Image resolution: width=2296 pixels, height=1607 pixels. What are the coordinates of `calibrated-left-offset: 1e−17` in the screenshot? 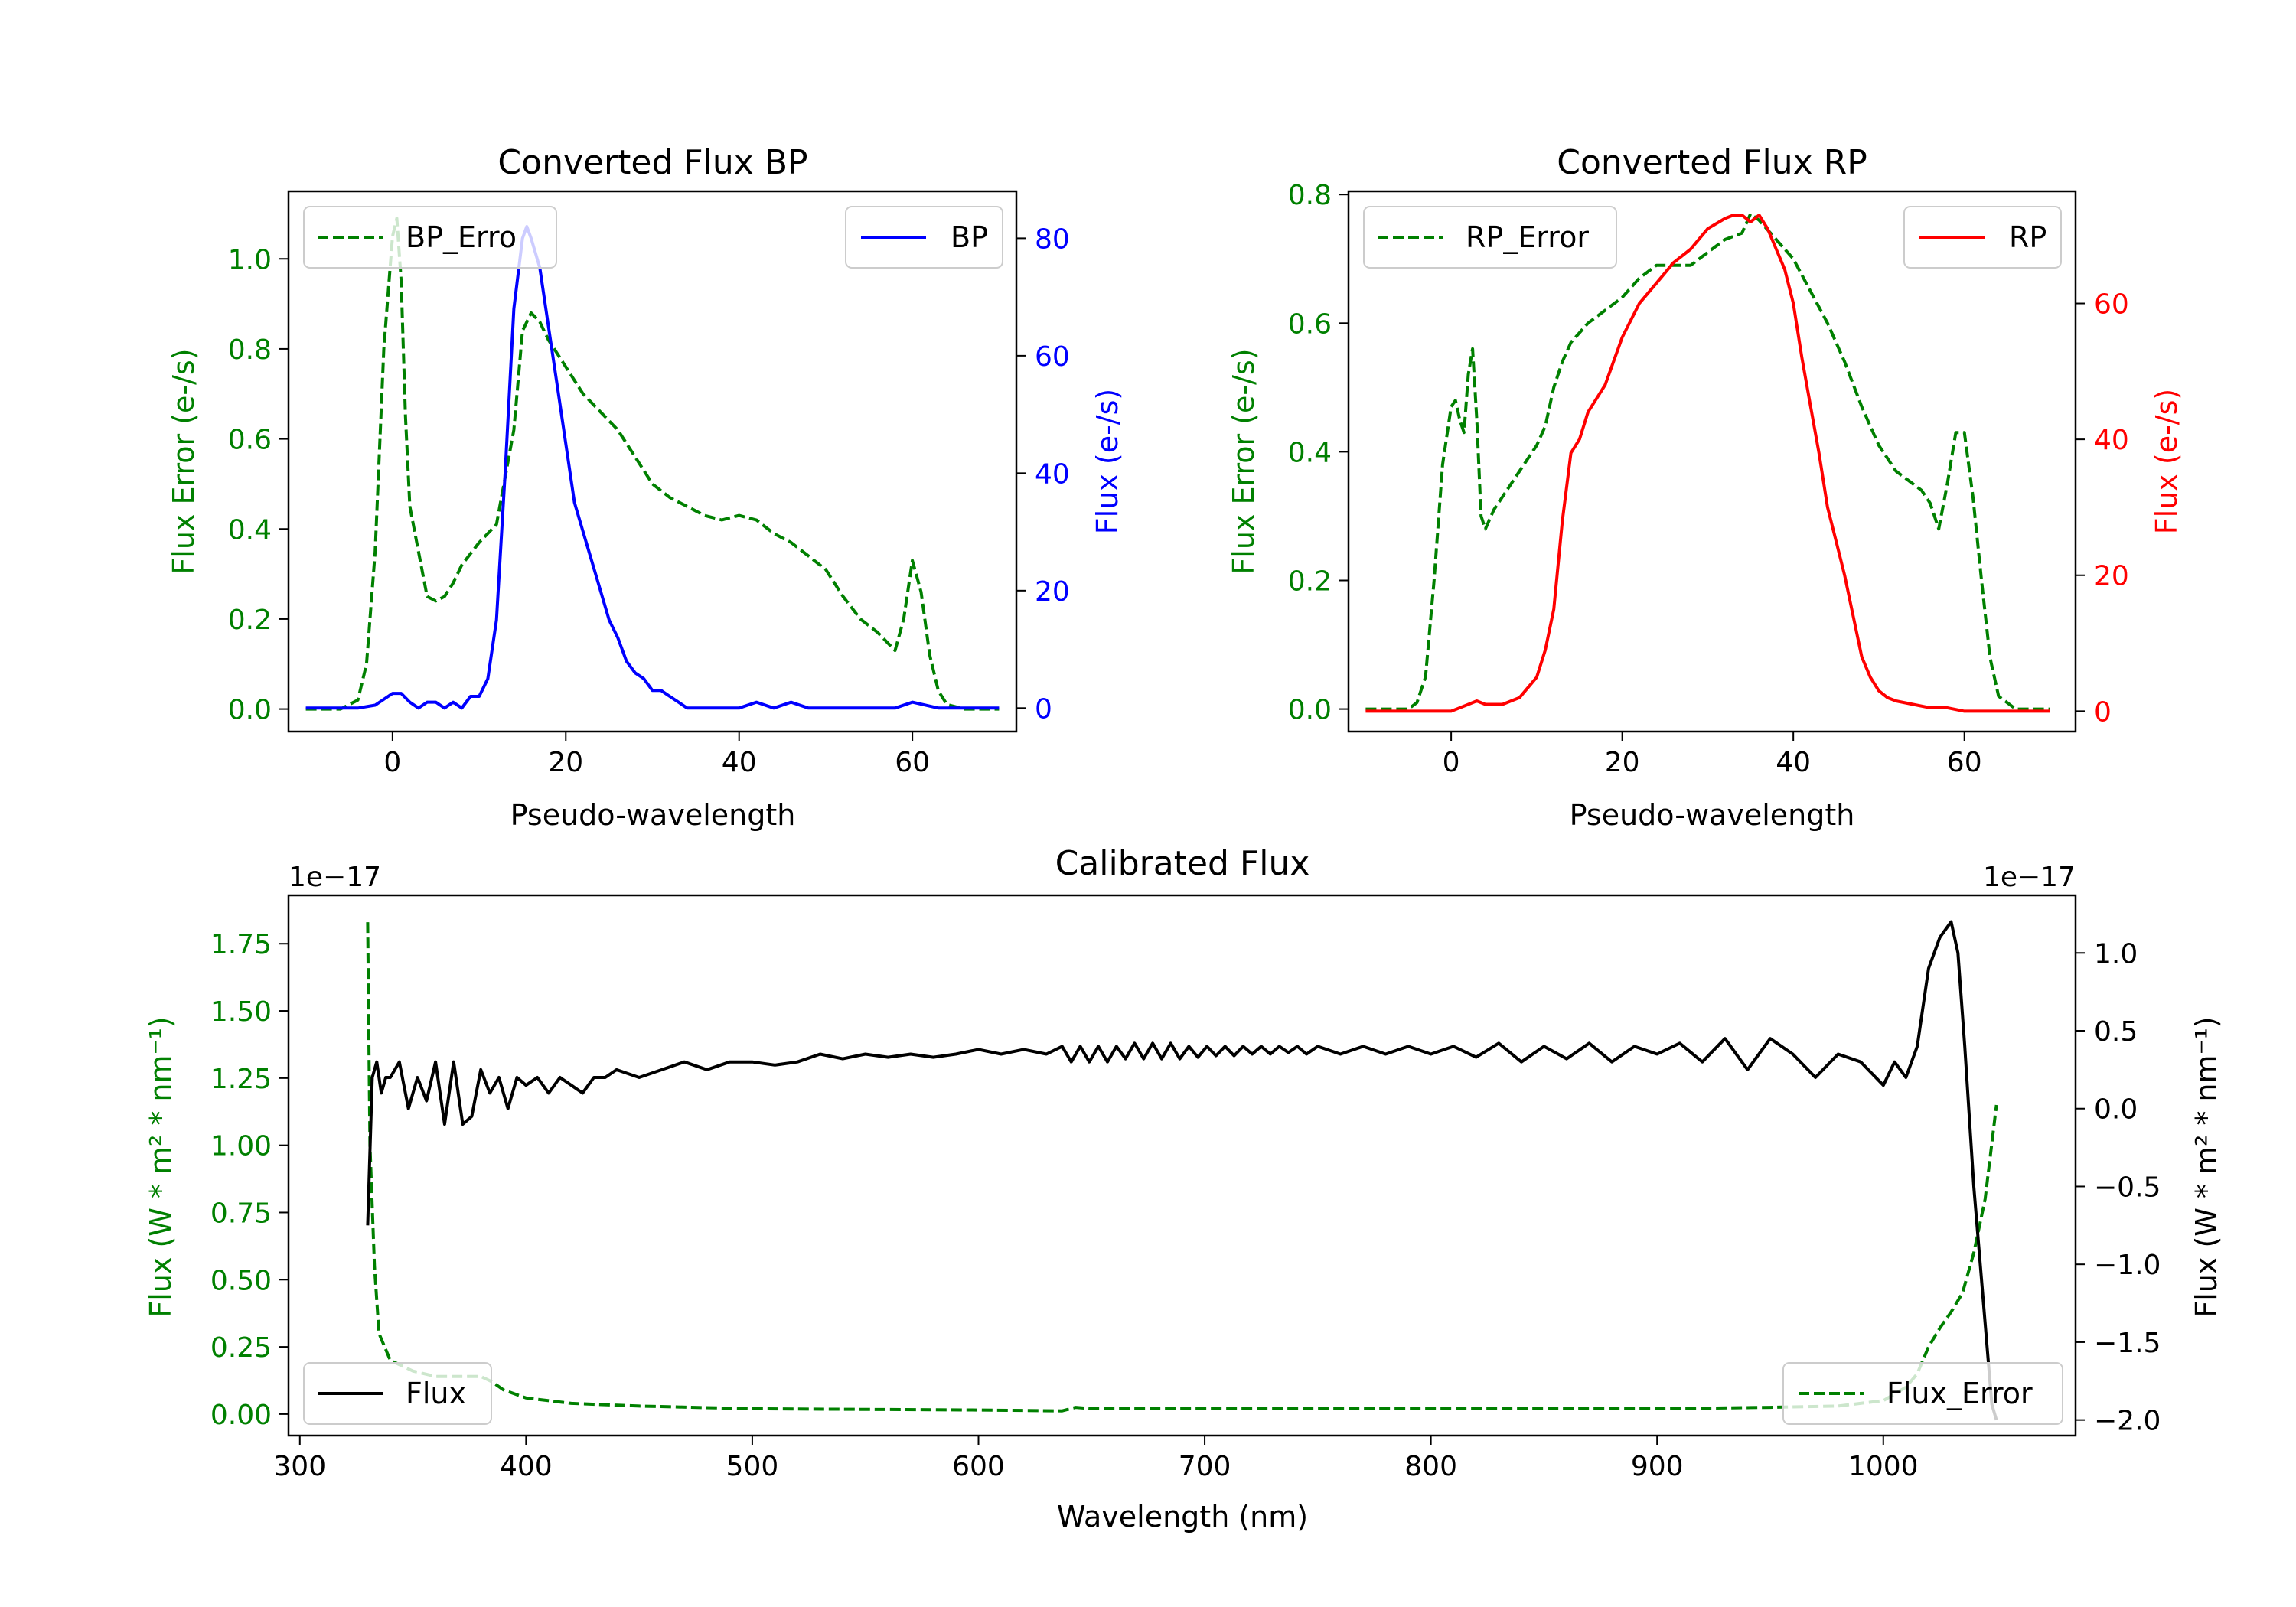 It's located at (335, 878).